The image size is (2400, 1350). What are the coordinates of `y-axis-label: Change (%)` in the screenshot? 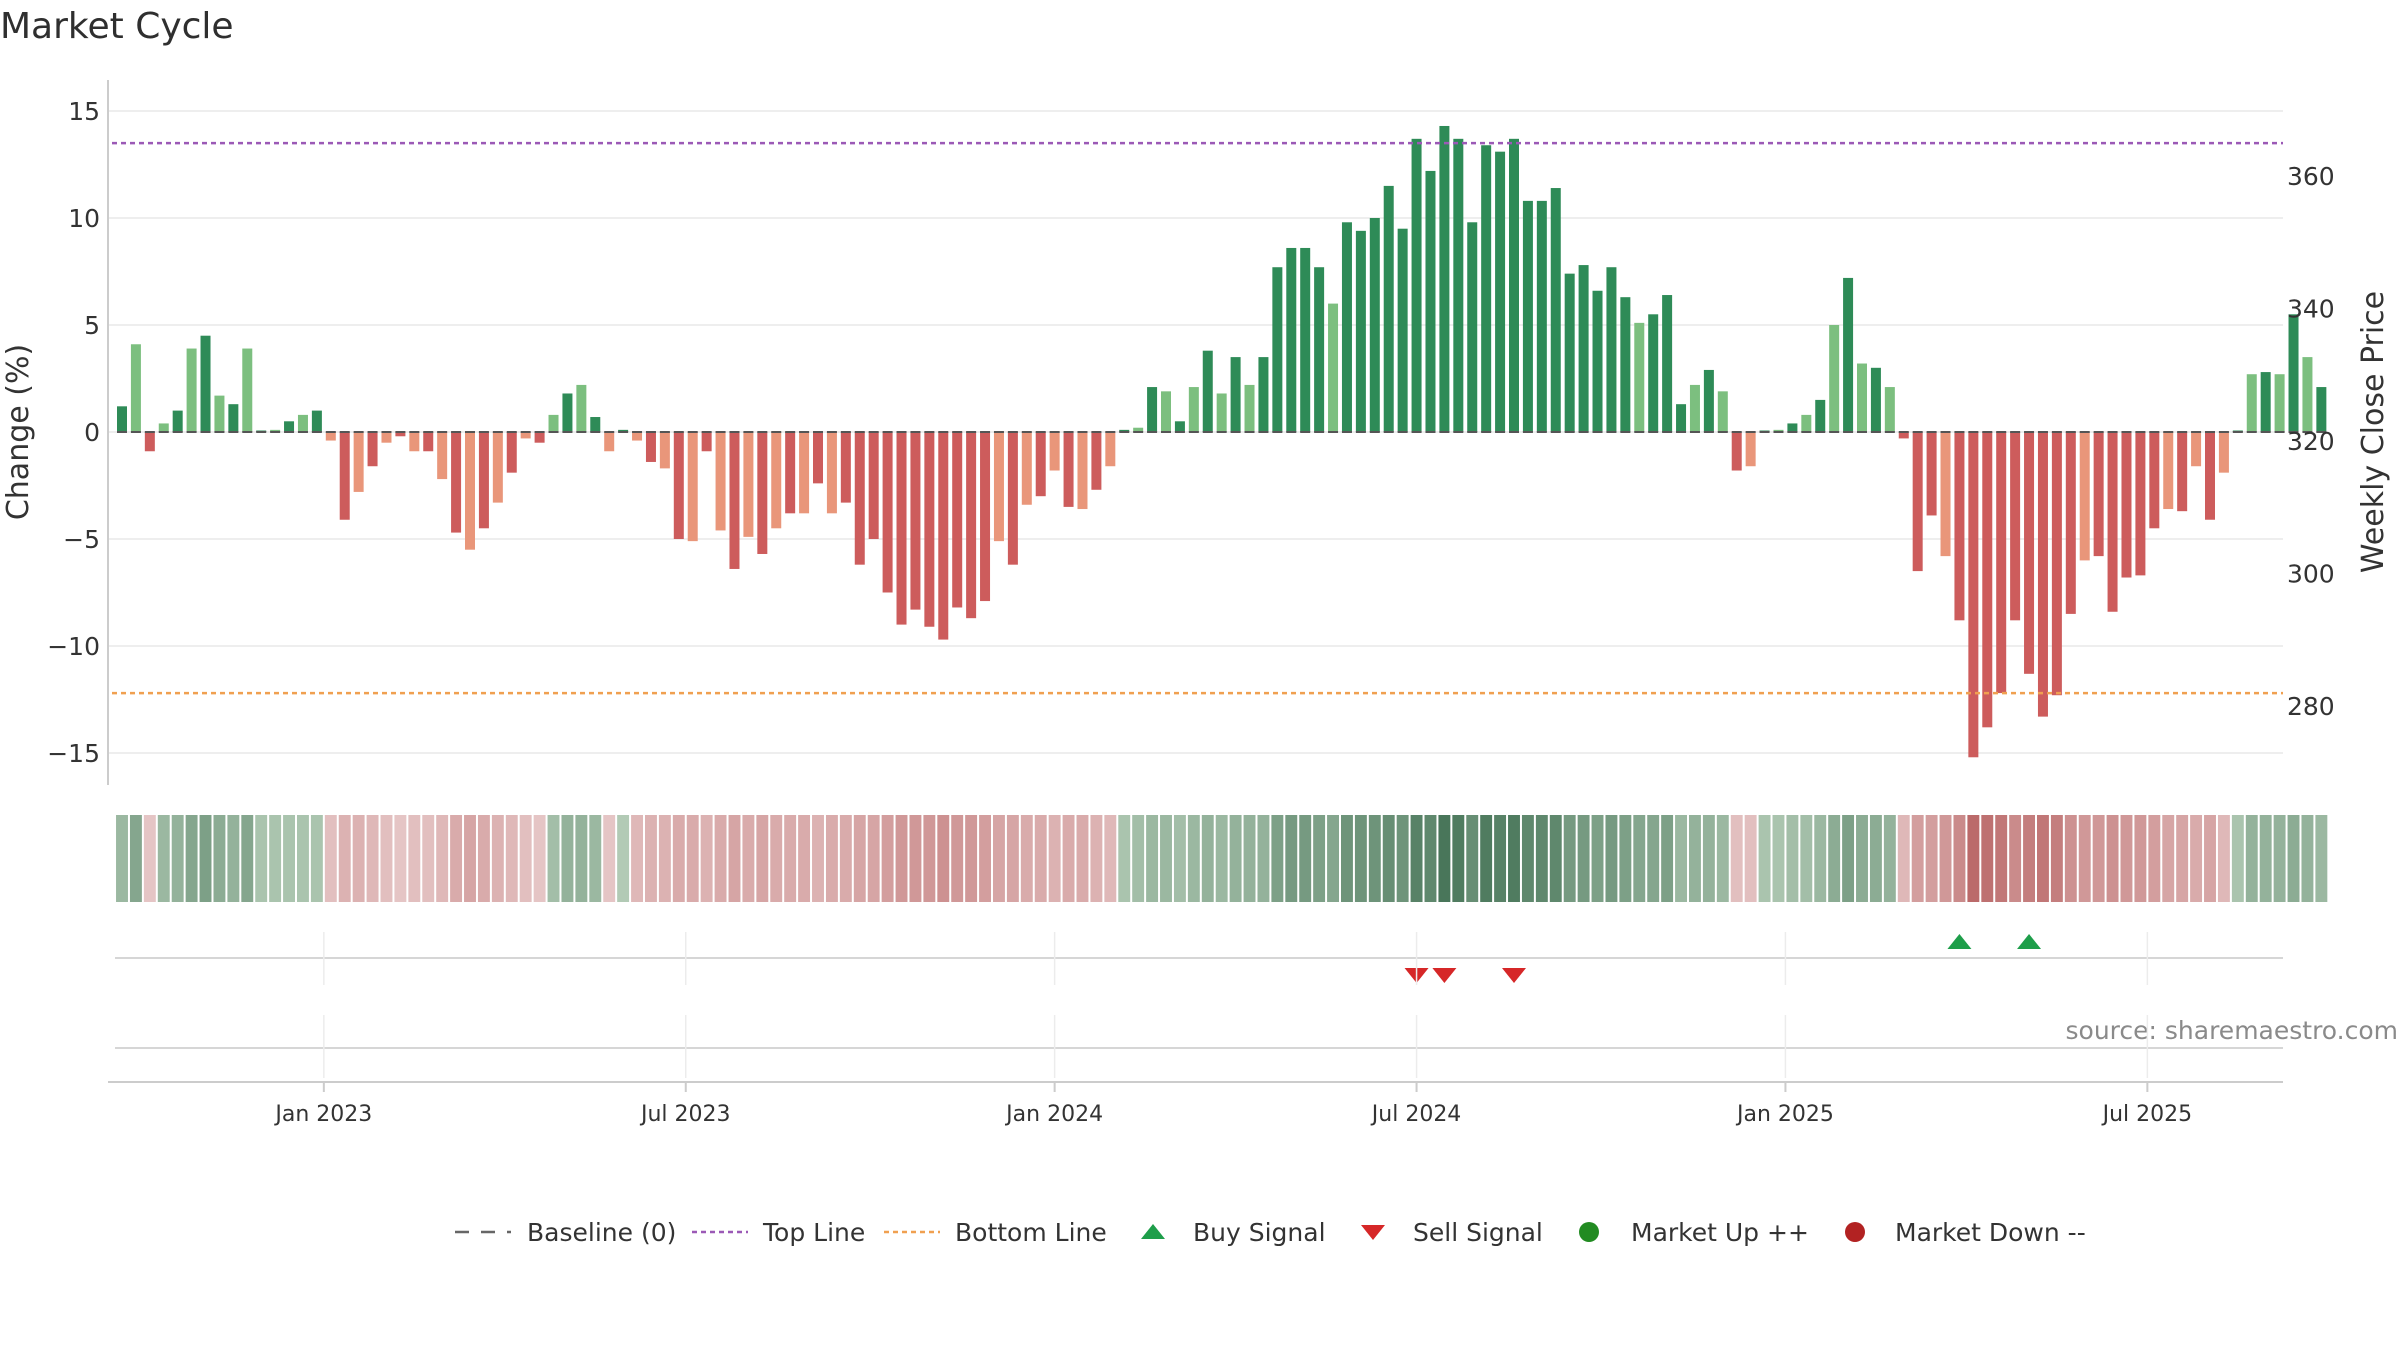 It's located at (18, 432).